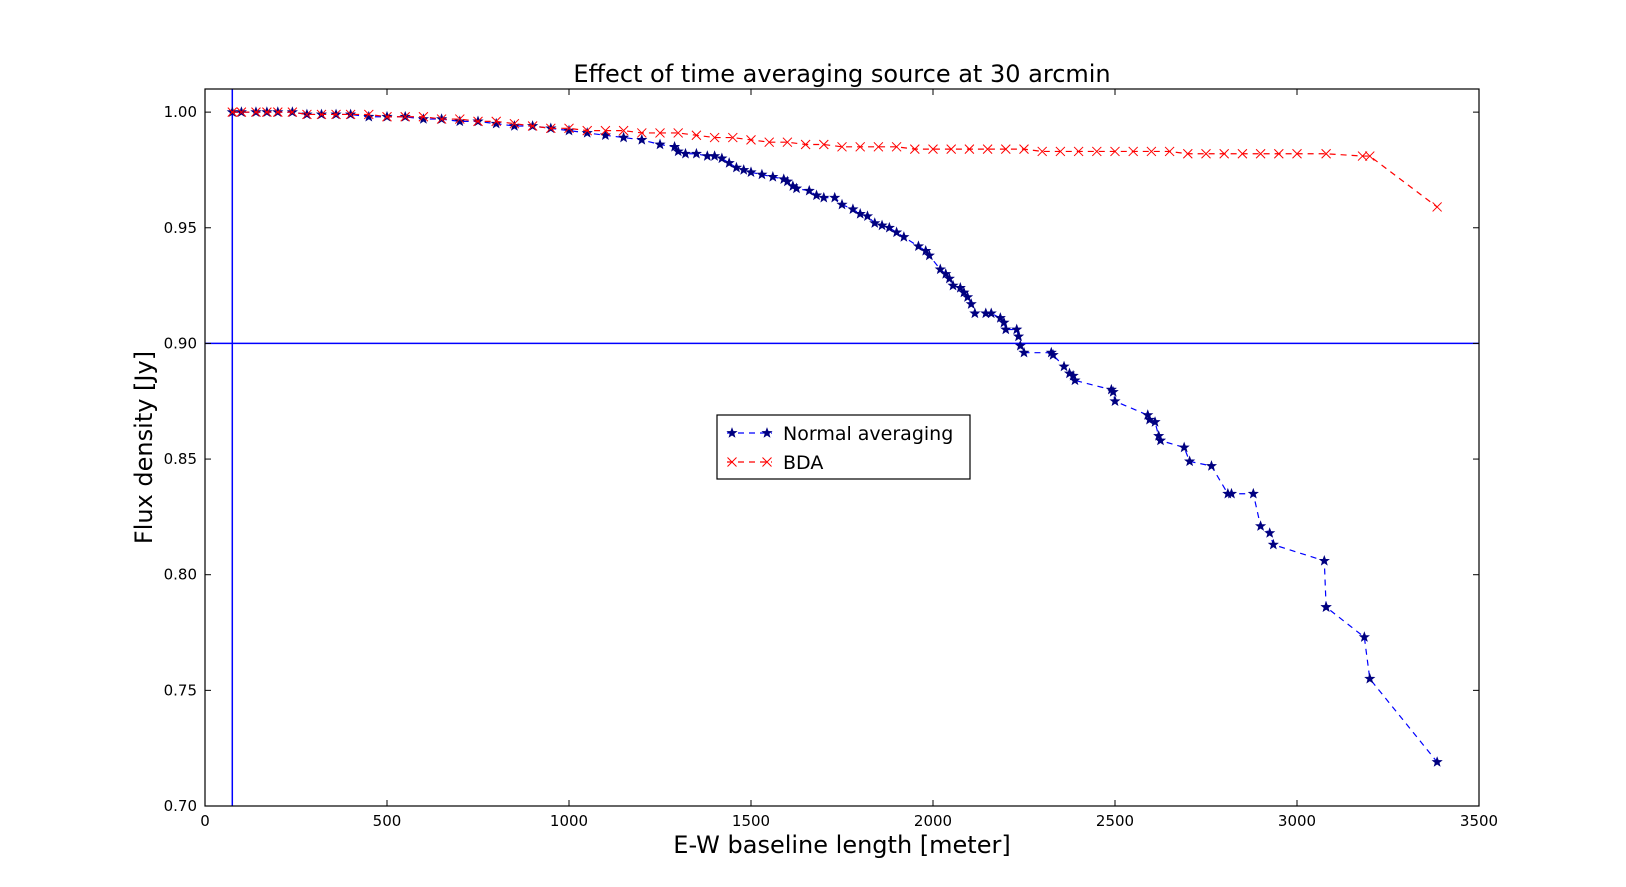  Describe the element at coordinates (1479, 821) in the screenshot. I see `x-tick-label: 3500` at that location.